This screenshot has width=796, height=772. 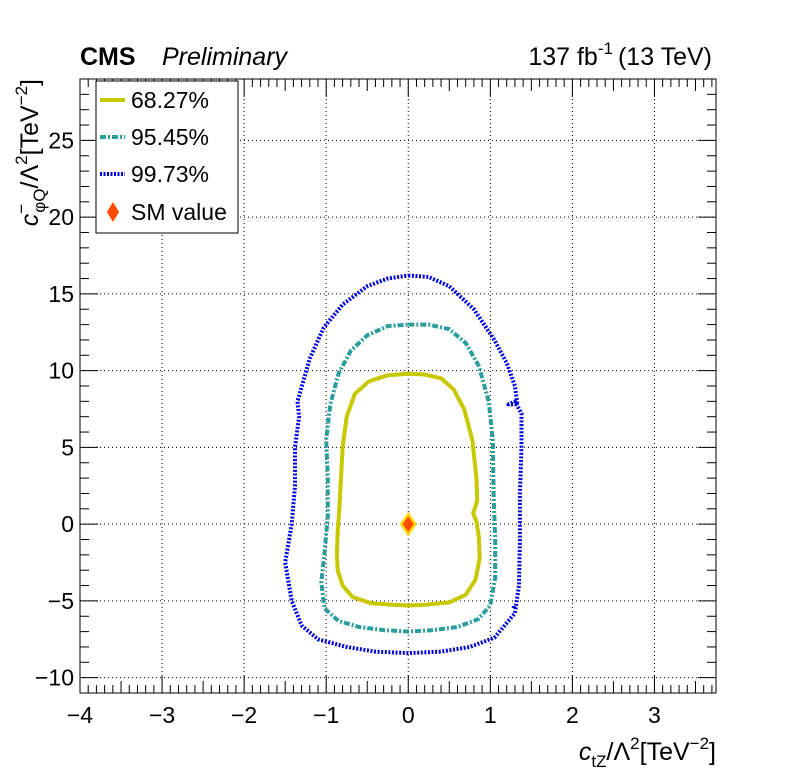 I want to click on y-tick-label: 25, so click(x=61, y=140).